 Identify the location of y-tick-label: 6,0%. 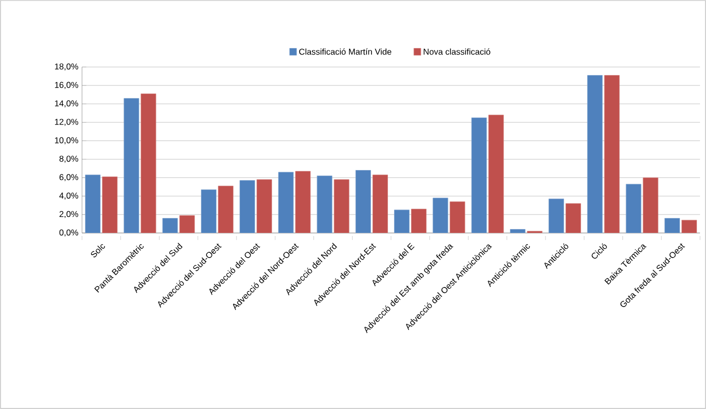
(69, 178).